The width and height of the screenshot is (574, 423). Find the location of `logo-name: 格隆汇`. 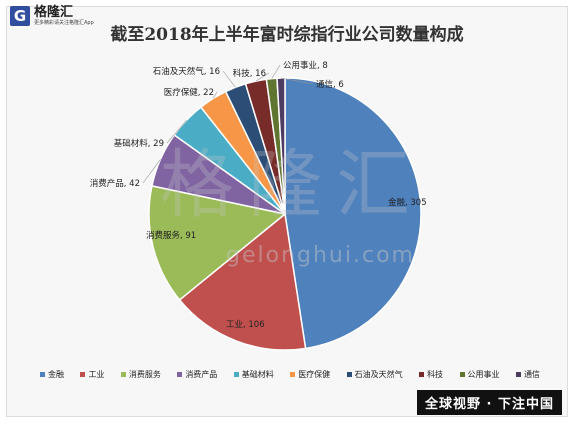

logo-name: 格隆汇 is located at coordinates (54, 12).